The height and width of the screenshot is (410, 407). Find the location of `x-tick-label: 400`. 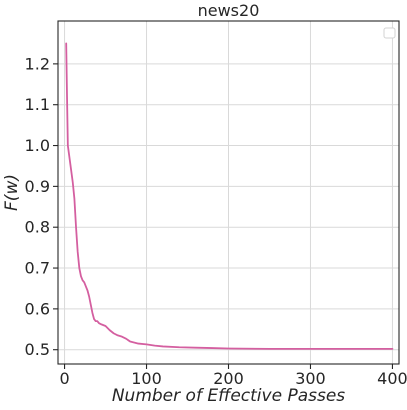

x-tick-label: 400 is located at coordinates (392, 378).